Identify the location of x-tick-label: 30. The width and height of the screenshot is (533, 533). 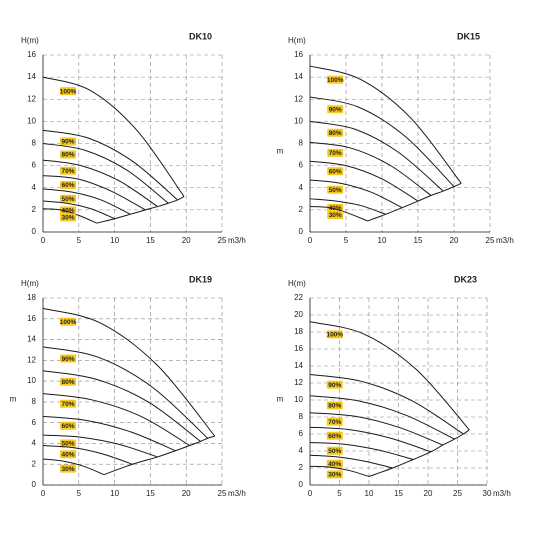
(487, 493).